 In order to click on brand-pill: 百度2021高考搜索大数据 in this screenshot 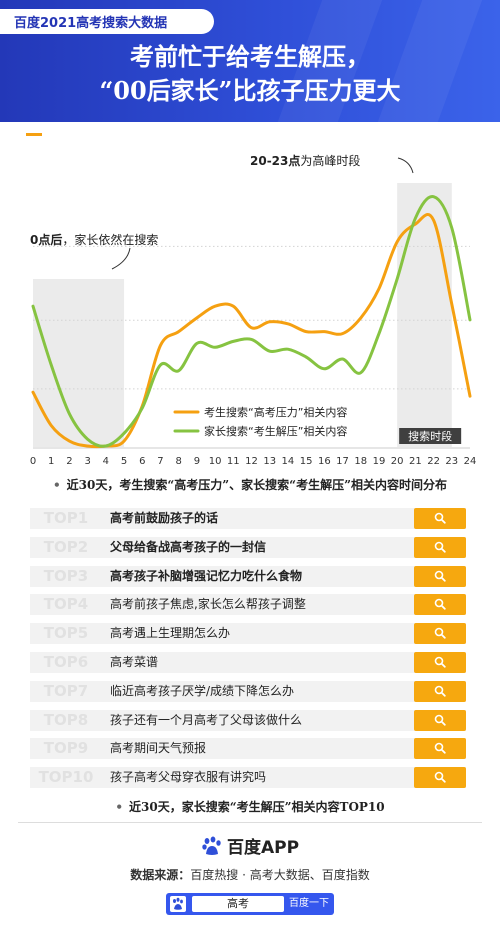, I will do `click(107, 21)`.